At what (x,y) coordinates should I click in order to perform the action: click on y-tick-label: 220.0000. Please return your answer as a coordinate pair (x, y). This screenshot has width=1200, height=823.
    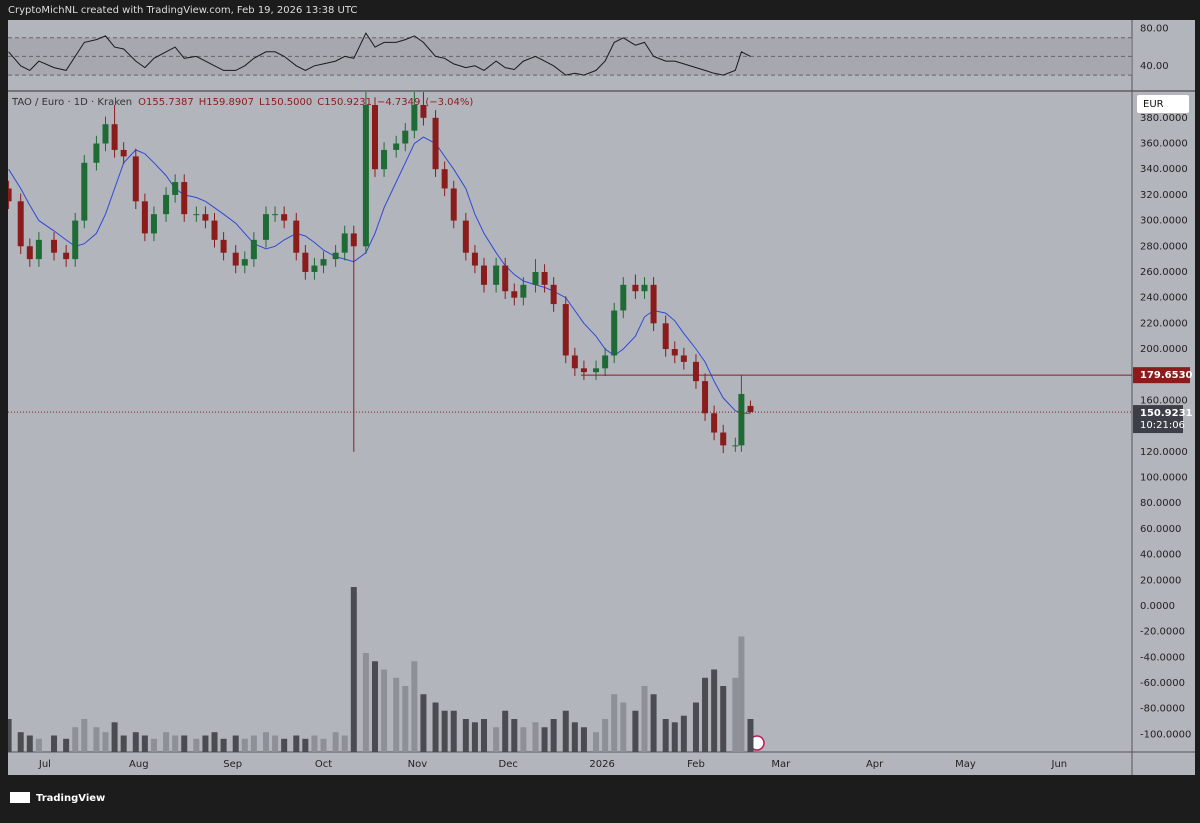
    Looking at the image, I should click on (1164, 323).